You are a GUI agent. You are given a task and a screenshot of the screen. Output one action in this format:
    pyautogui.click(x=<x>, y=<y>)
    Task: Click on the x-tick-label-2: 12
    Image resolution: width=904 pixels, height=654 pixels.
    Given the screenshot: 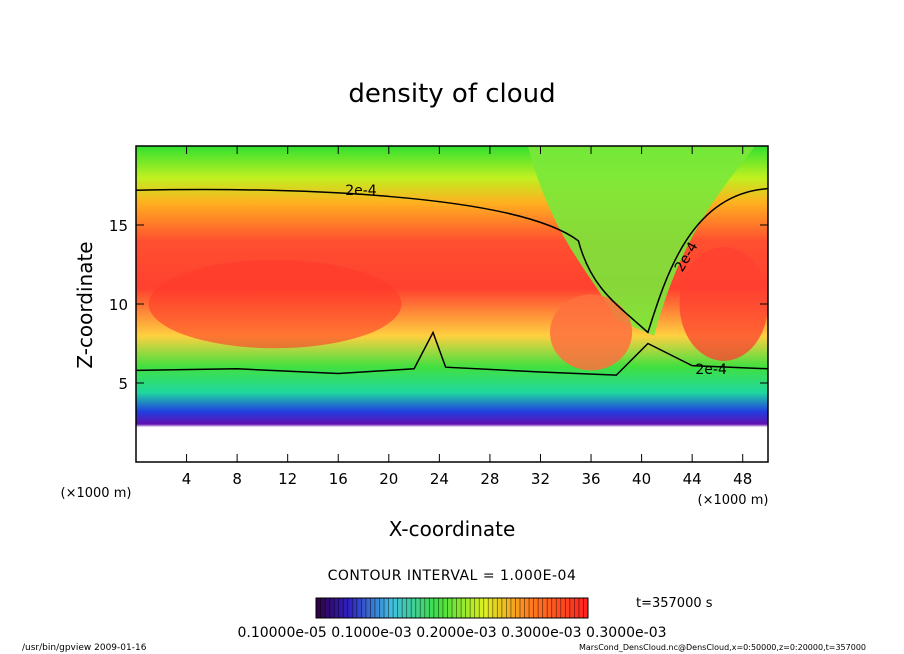 What is the action you would take?
    pyautogui.click(x=287, y=479)
    